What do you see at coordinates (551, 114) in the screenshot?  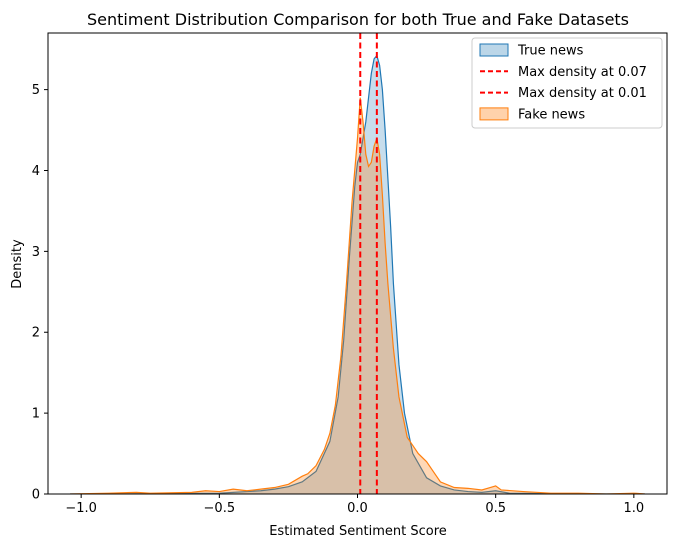 I see `legend-label: Fake news` at bounding box center [551, 114].